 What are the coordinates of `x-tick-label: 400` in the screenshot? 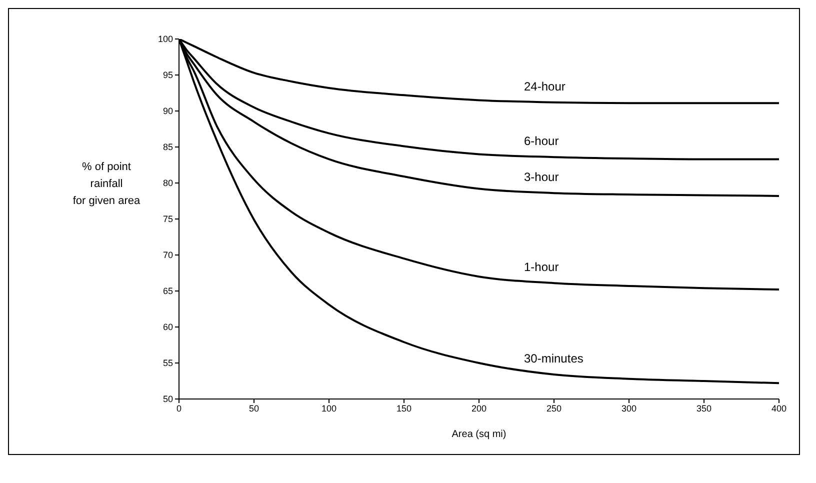 It's located at (779, 408).